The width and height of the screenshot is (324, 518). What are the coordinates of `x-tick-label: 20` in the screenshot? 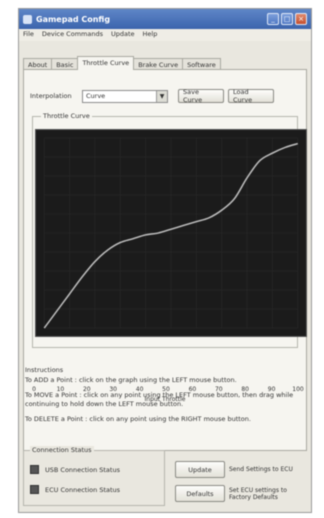 It's located at (86, 389).